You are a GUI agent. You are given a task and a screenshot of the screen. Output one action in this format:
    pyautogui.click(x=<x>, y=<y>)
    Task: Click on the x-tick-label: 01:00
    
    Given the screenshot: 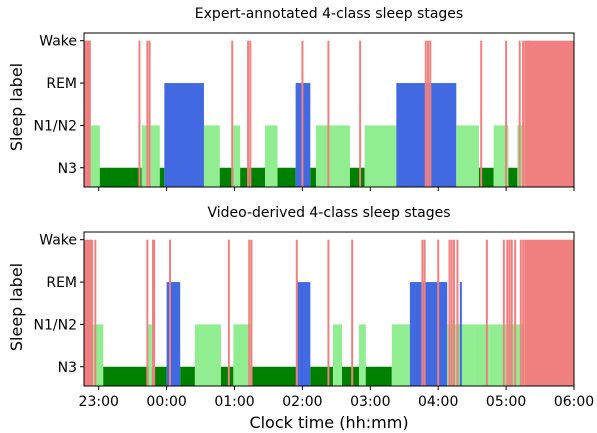 What is the action you would take?
    pyautogui.click(x=234, y=402)
    